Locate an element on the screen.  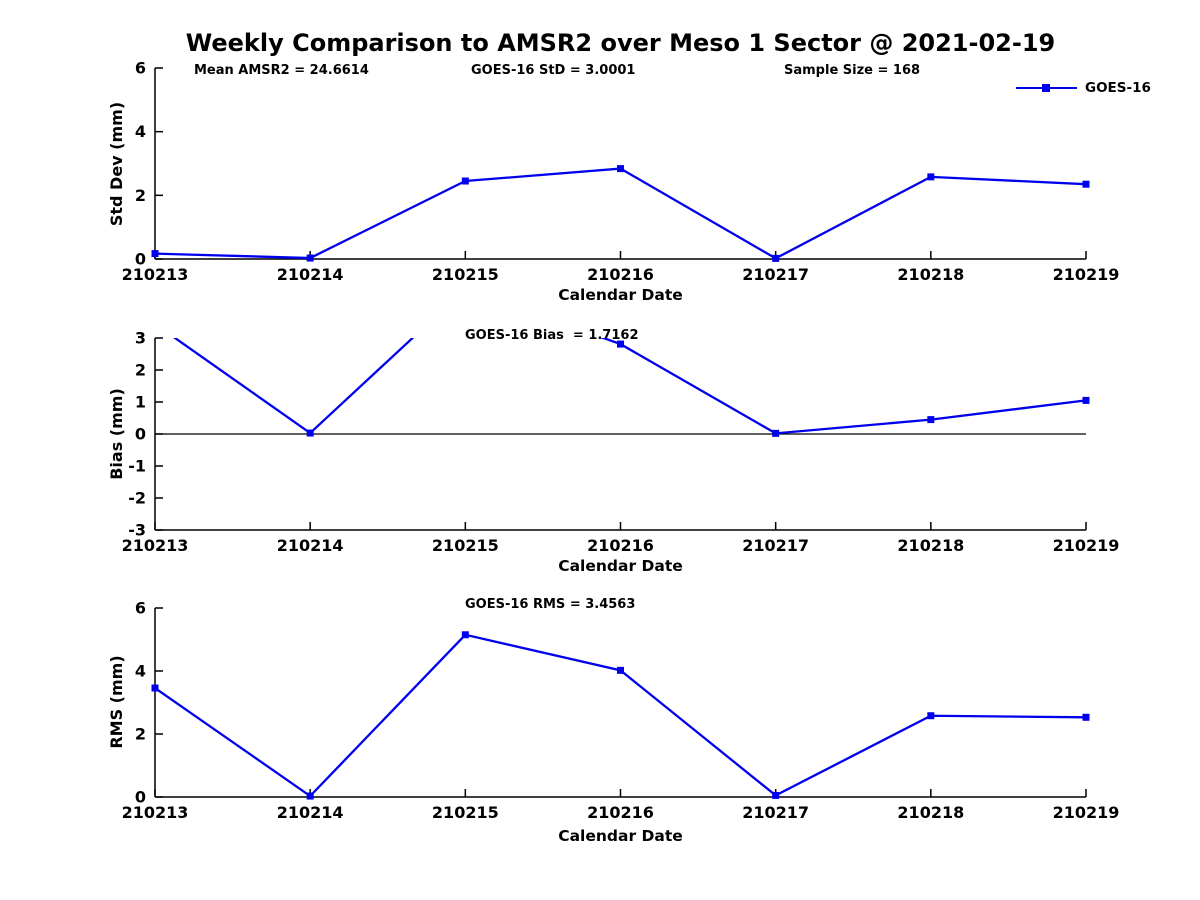
stat-mean-amsr2: Mean AMSR2 = 24.6614 is located at coordinates (281, 70).